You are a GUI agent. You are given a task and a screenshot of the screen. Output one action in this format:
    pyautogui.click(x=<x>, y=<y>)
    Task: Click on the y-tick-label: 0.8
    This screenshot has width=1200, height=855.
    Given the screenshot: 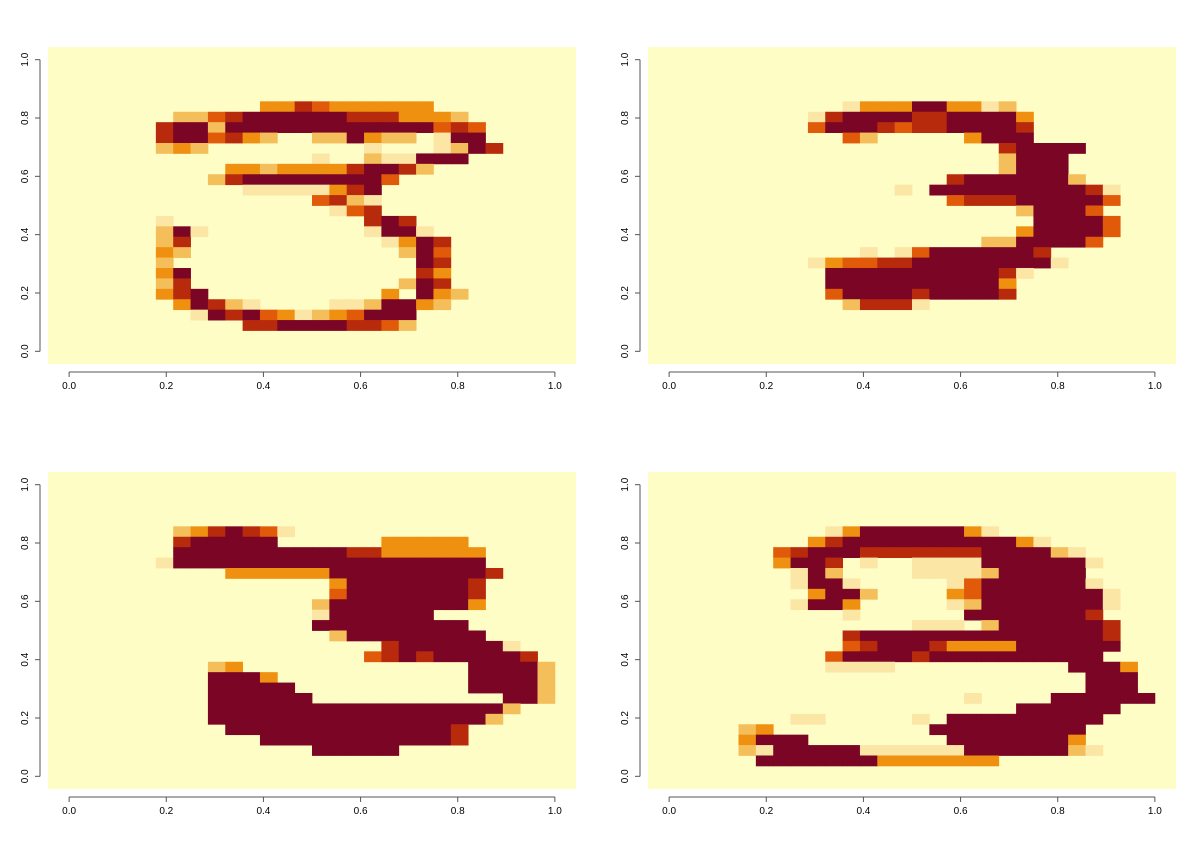 What is the action you would take?
    pyautogui.click(x=625, y=543)
    